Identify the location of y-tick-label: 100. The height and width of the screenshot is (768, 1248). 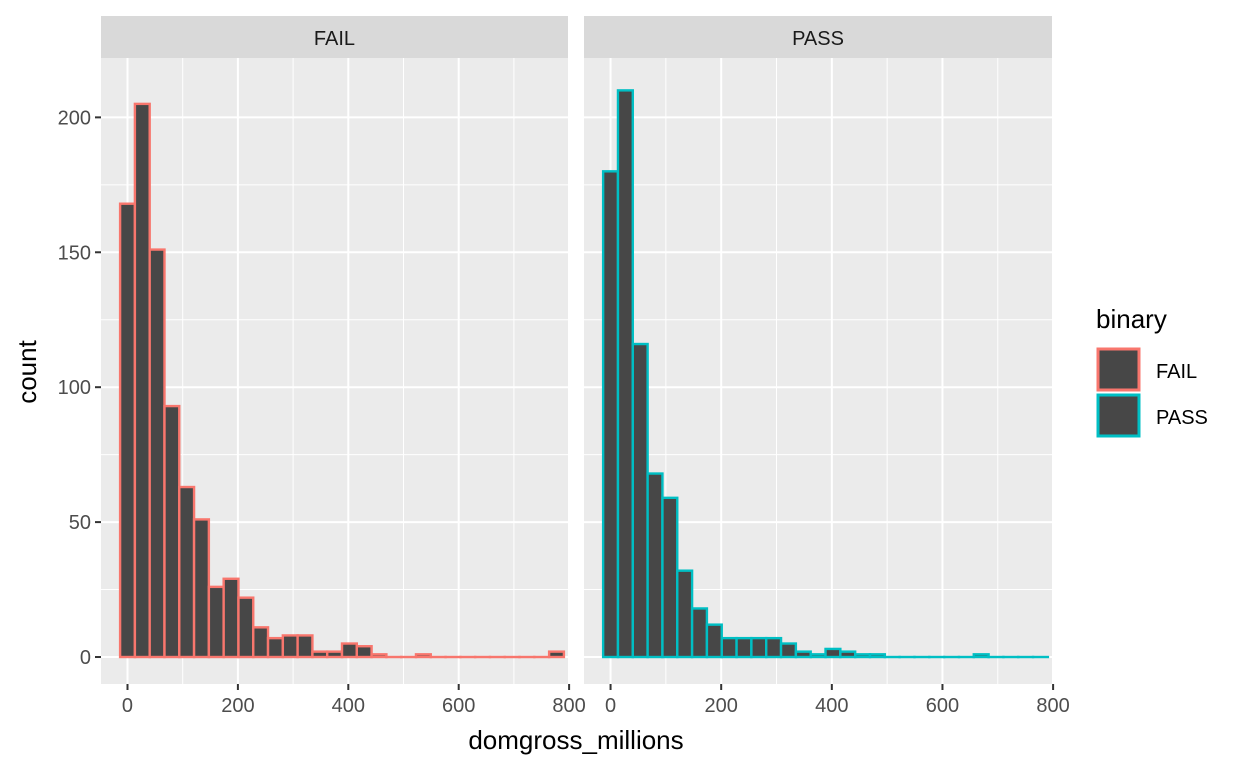
(74, 388).